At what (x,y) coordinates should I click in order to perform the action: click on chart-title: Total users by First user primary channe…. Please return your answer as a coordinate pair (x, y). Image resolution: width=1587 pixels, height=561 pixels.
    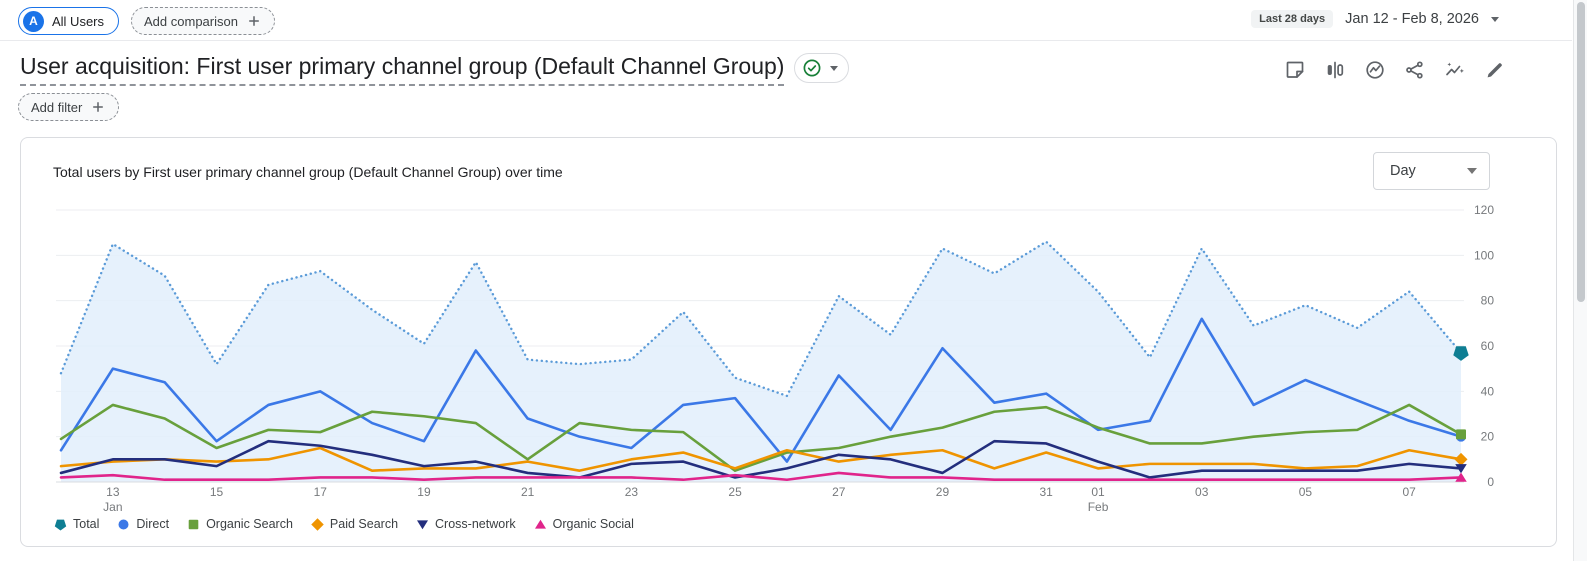
    Looking at the image, I should click on (308, 172).